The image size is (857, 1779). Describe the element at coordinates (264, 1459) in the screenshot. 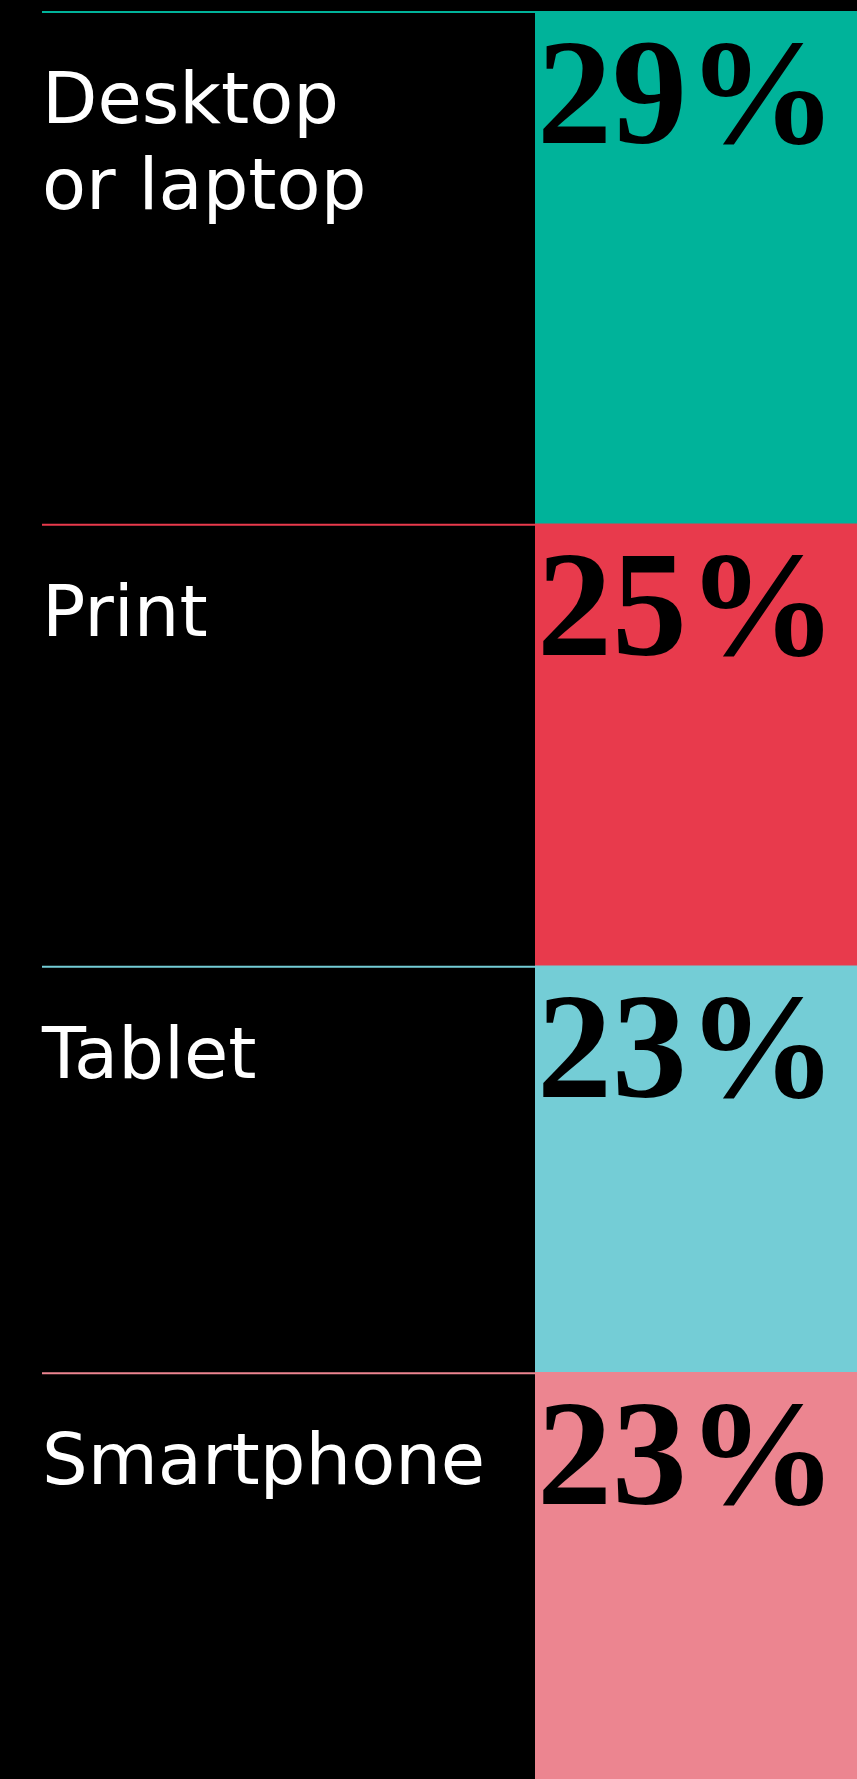

I see `series-label: Smartphone` at that location.